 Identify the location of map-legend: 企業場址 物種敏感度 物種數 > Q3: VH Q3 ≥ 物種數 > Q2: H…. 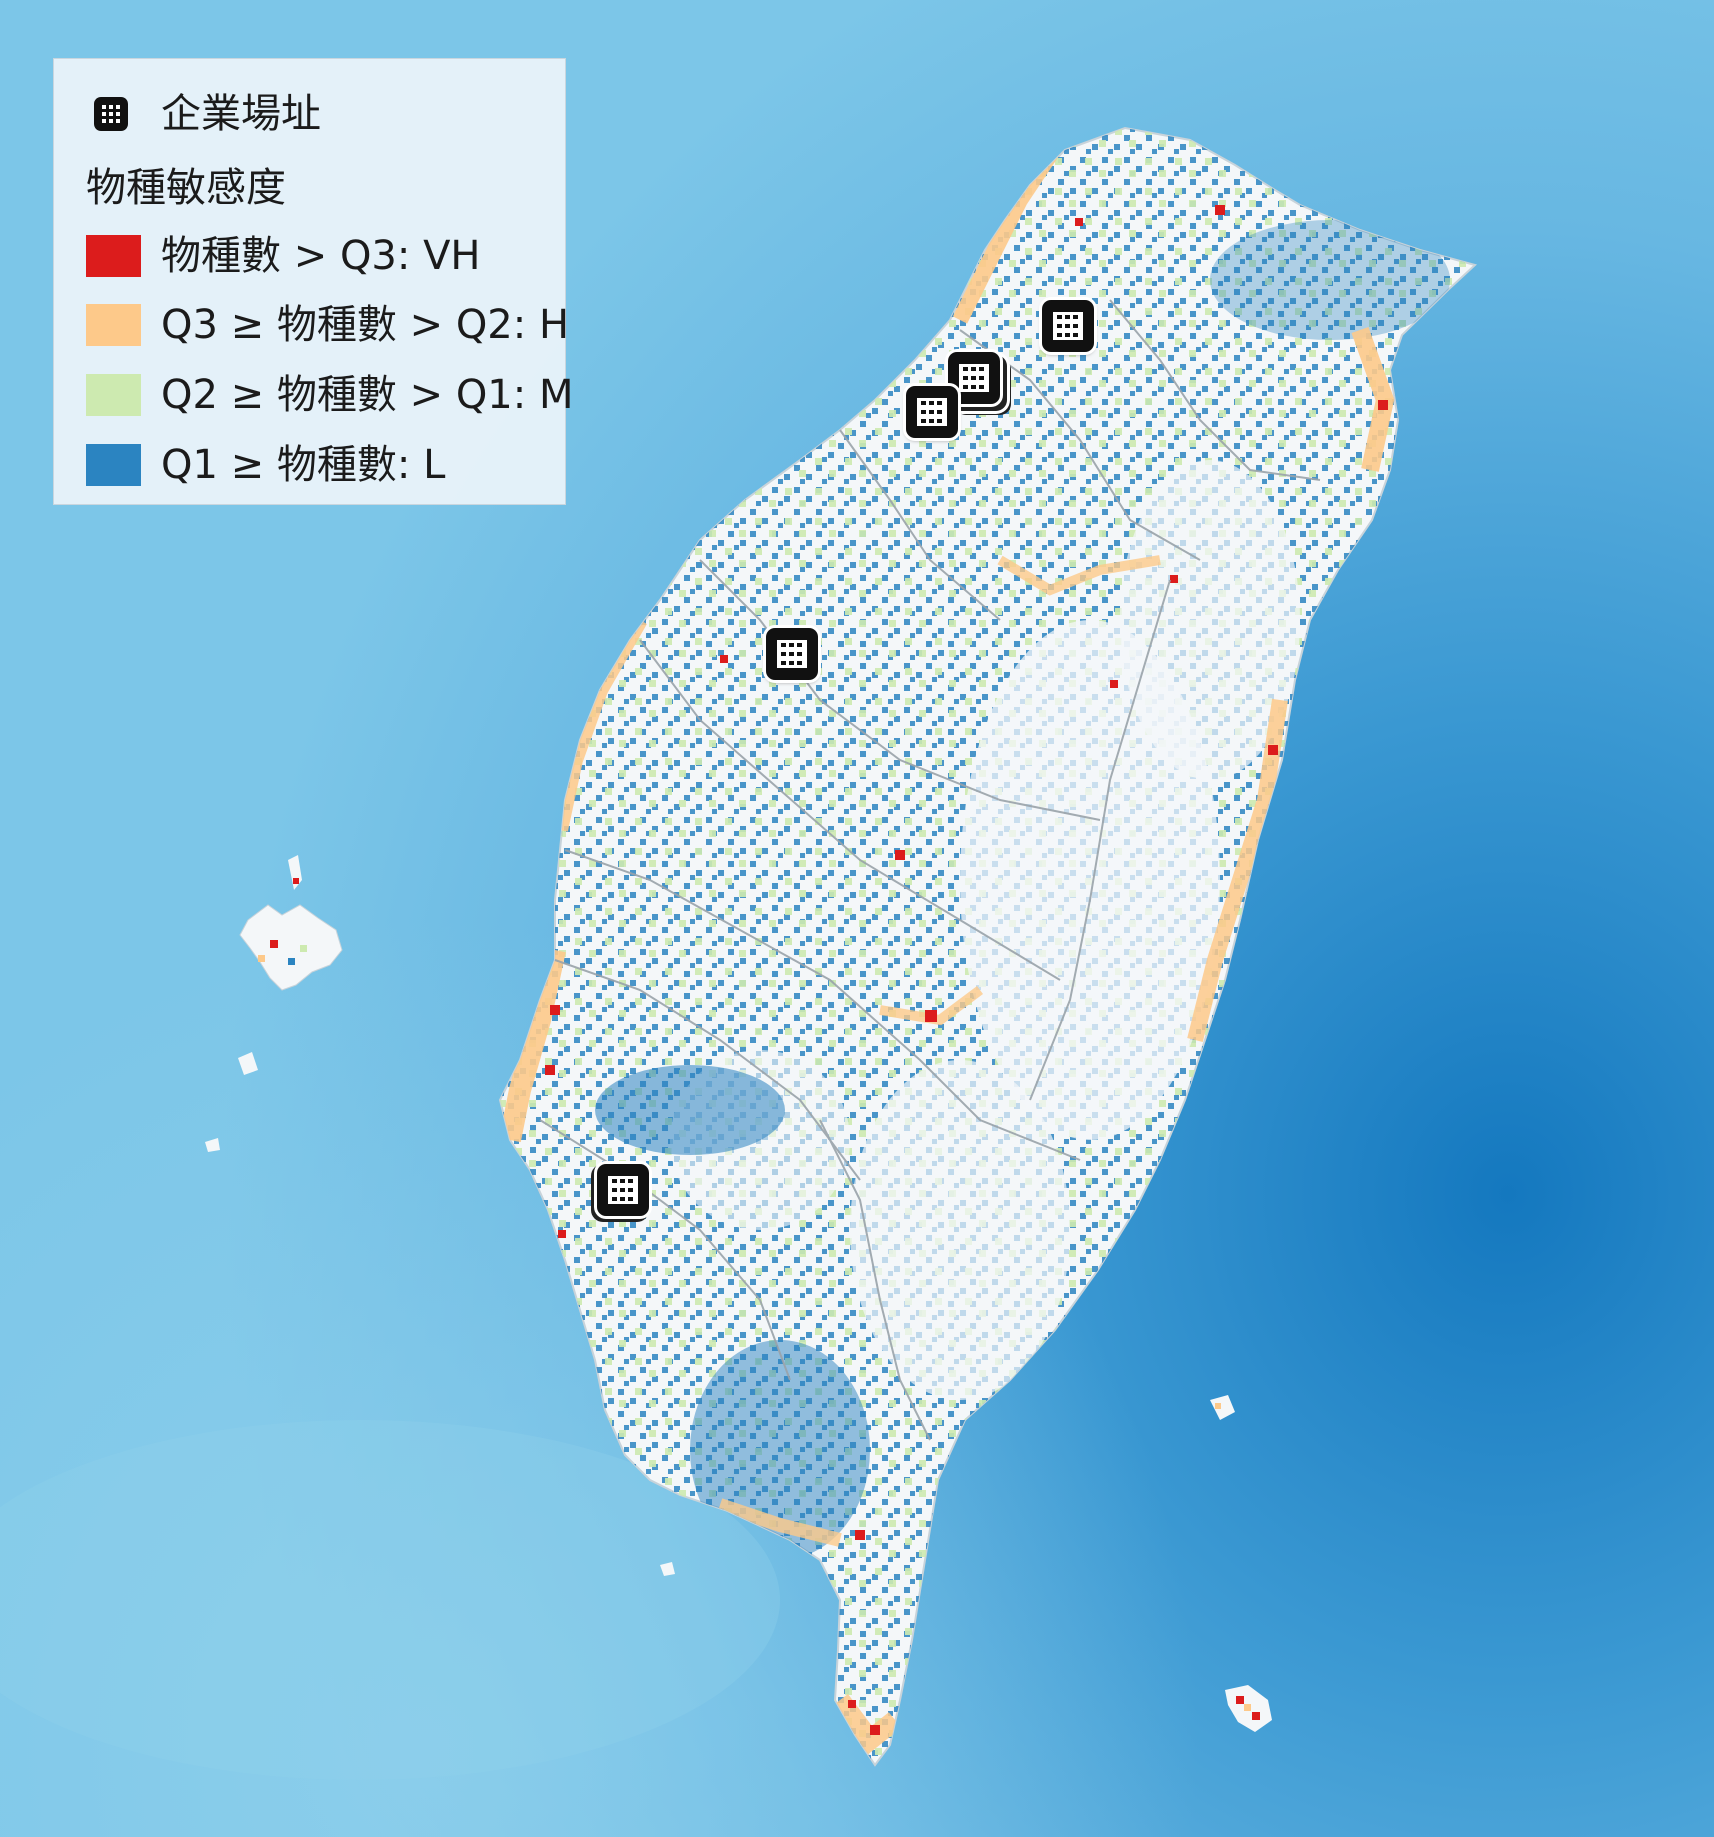
(313, 281).